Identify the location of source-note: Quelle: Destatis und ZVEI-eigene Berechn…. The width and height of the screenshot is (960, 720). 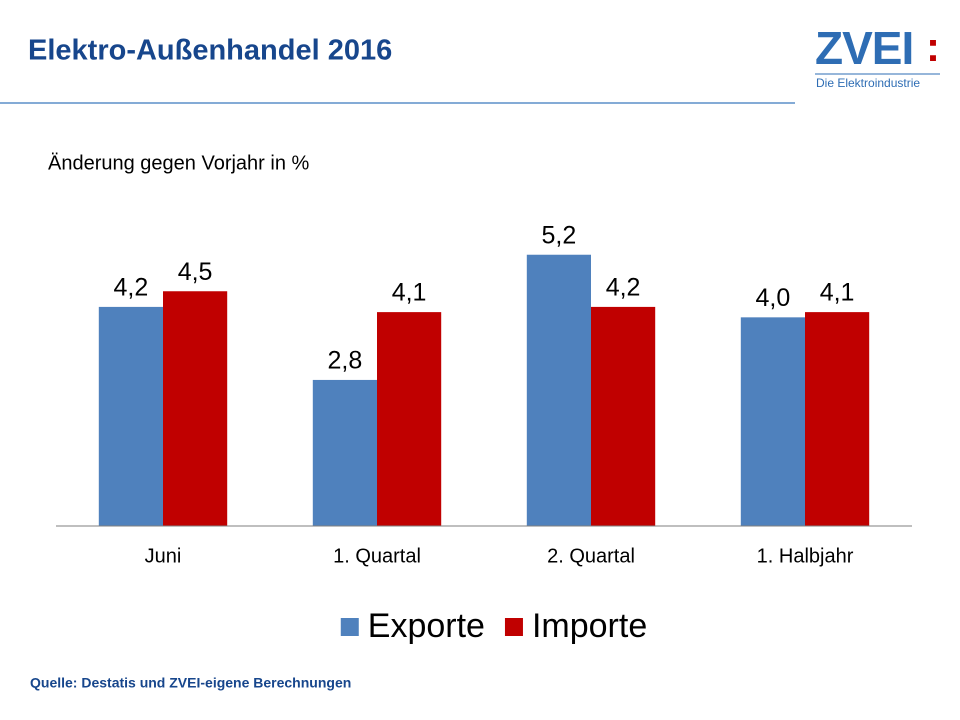
(190, 683).